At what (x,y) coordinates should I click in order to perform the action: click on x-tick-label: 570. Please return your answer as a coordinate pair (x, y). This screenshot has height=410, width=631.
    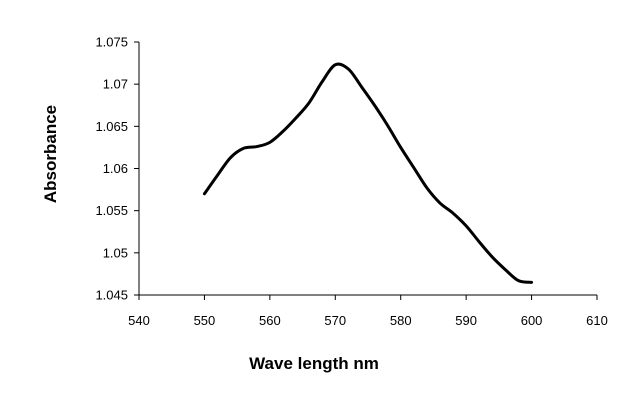
    Looking at the image, I should click on (335, 320).